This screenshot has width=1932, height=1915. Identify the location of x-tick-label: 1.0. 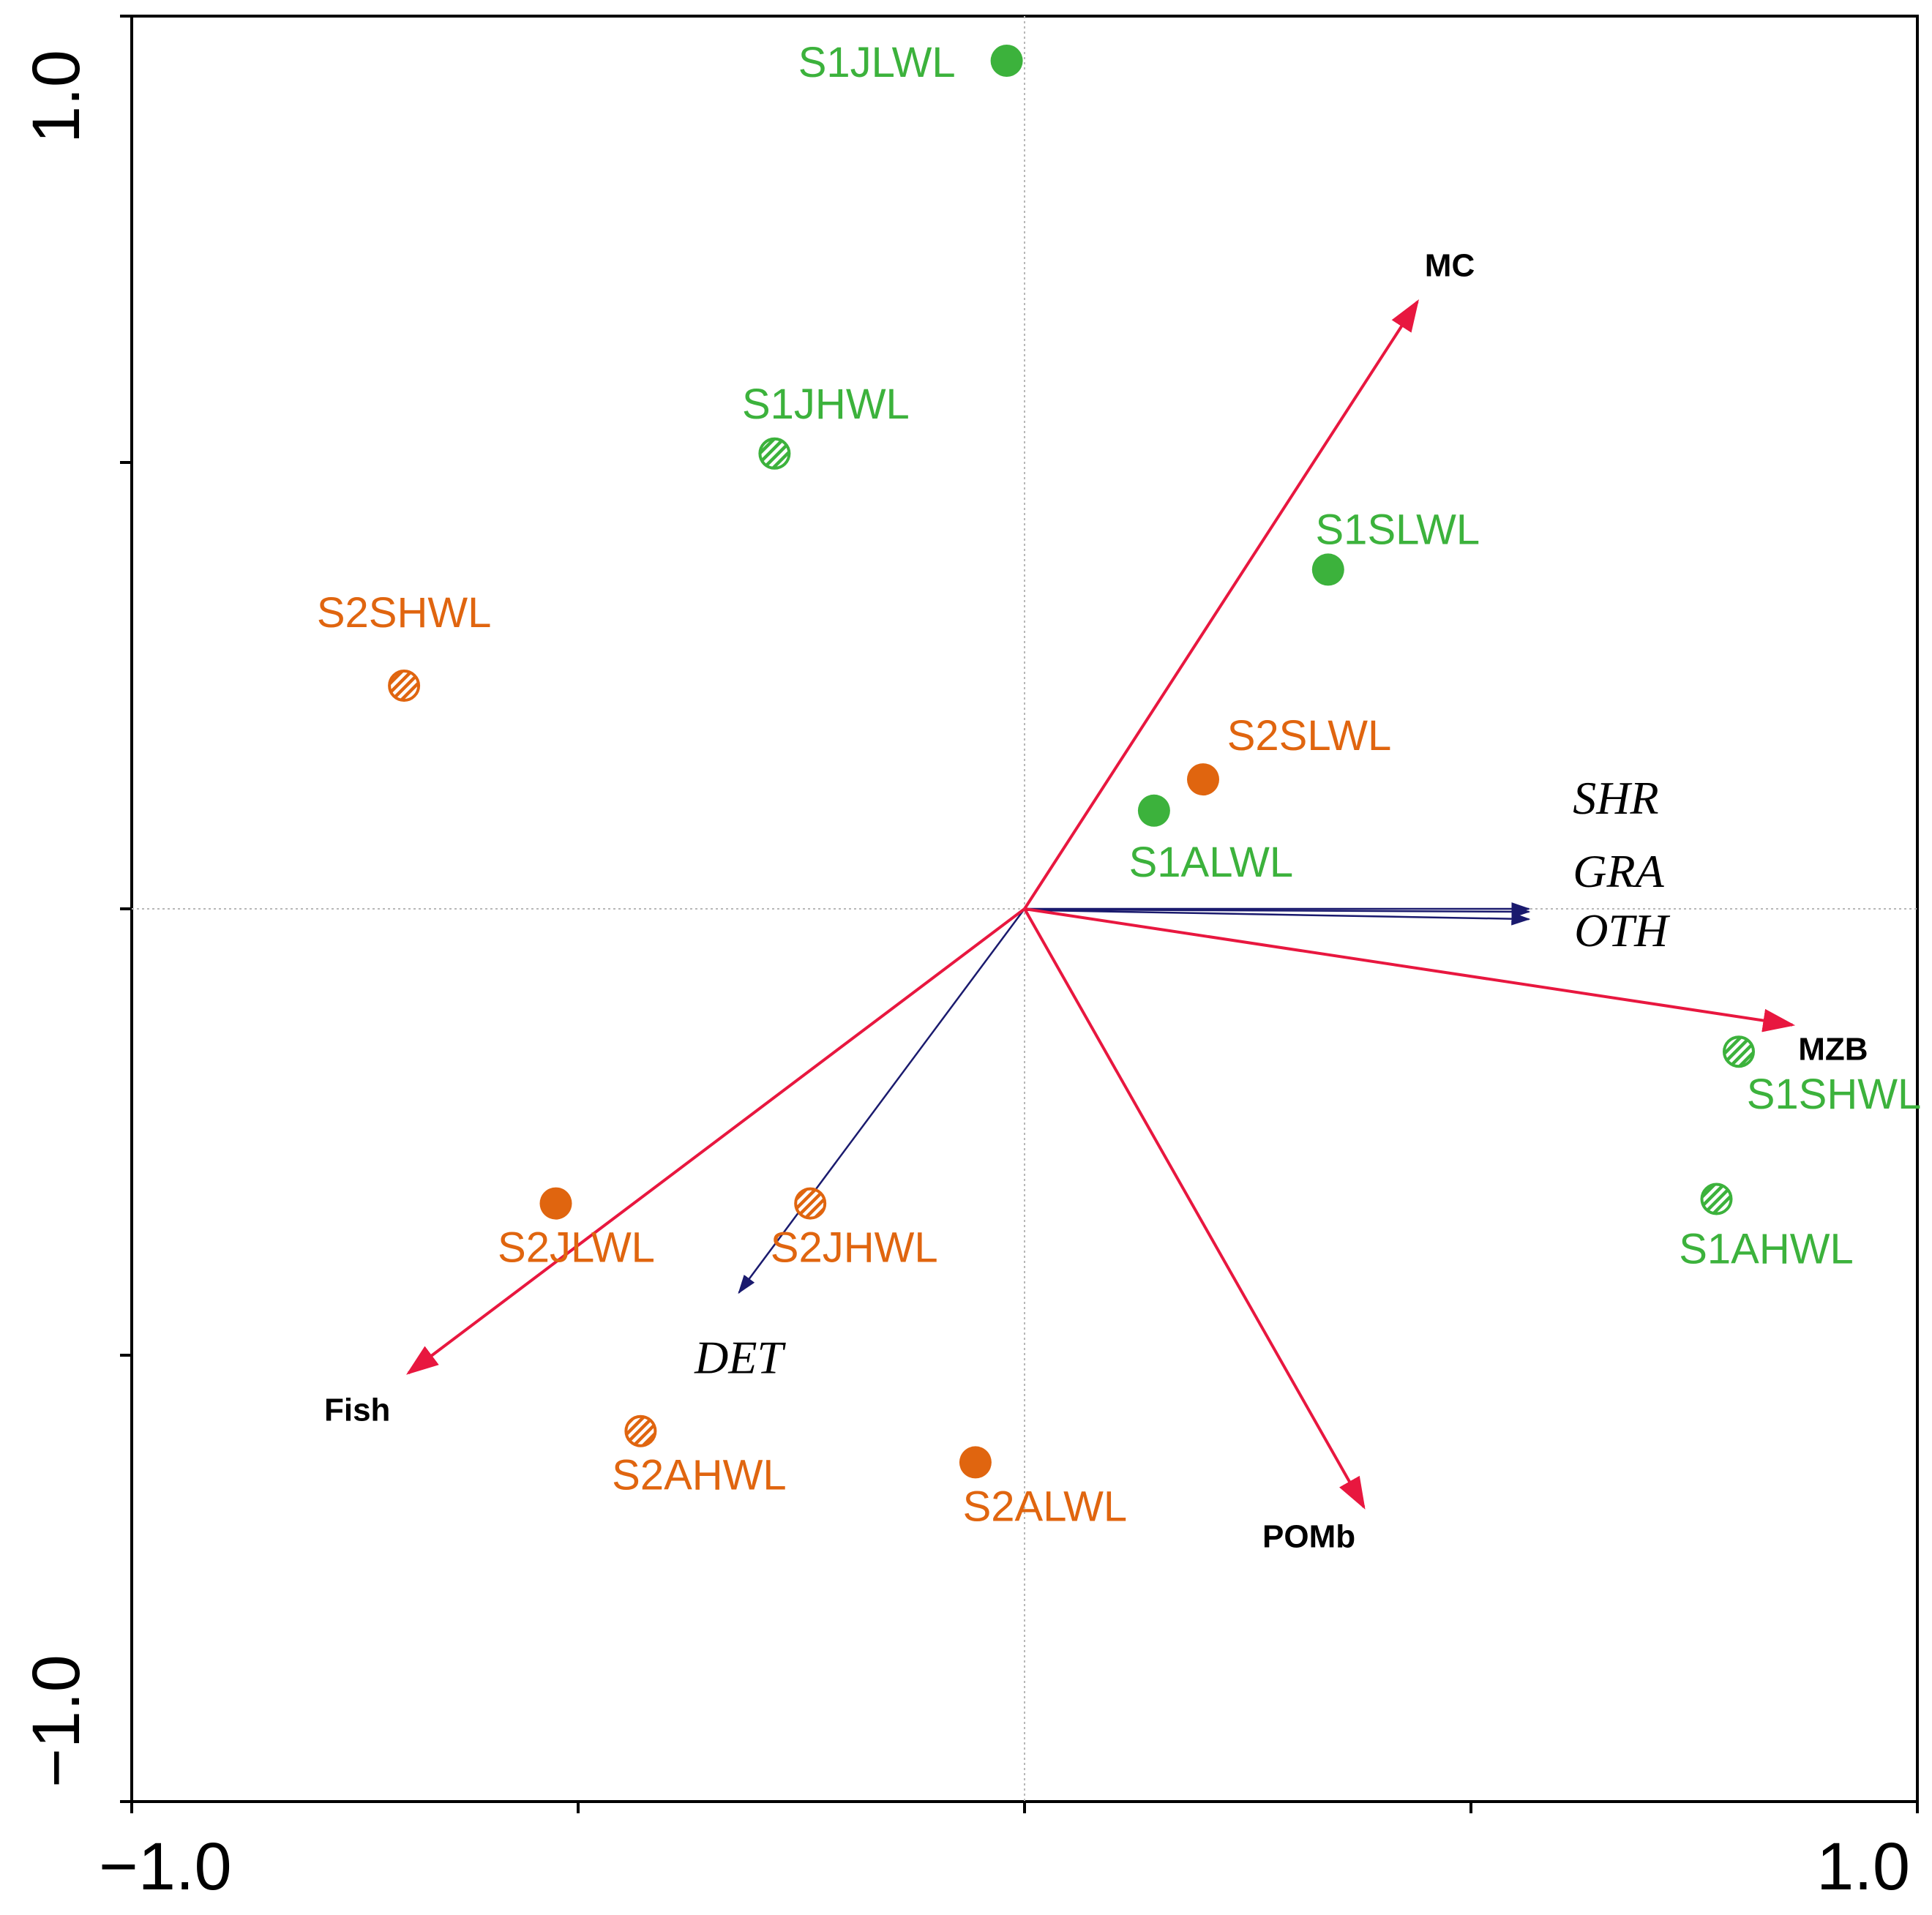
(1863, 1867).